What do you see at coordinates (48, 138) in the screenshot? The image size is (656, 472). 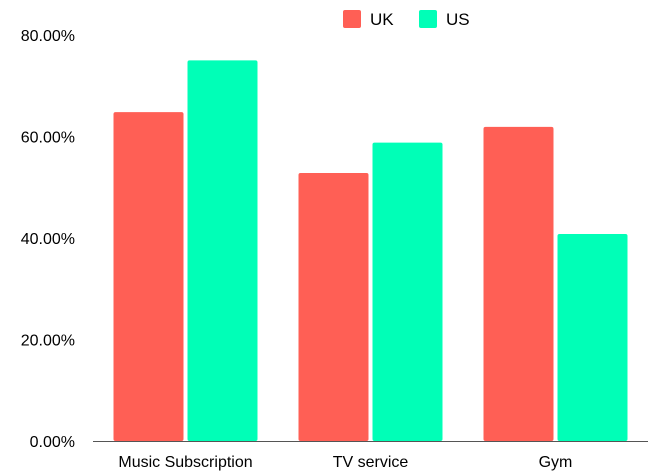 I see `y-tick-label: 60.00%` at bounding box center [48, 138].